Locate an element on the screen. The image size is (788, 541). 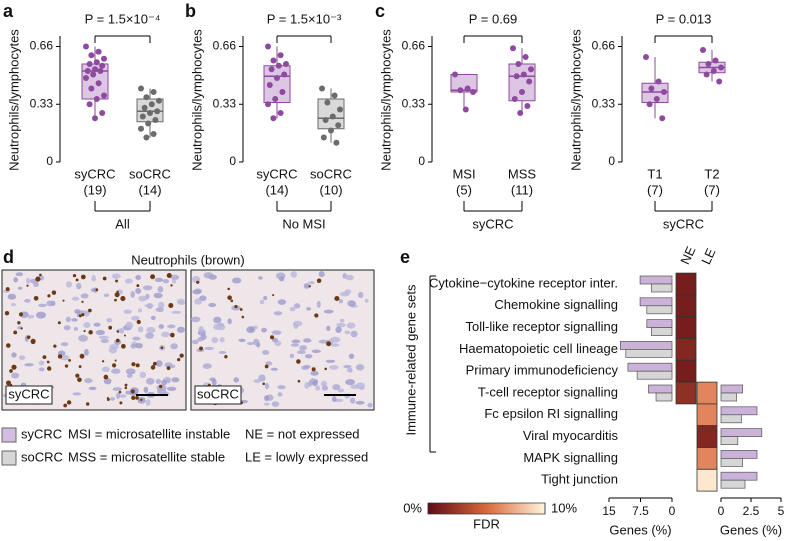
n-label: (10) is located at coordinates (330, 189).